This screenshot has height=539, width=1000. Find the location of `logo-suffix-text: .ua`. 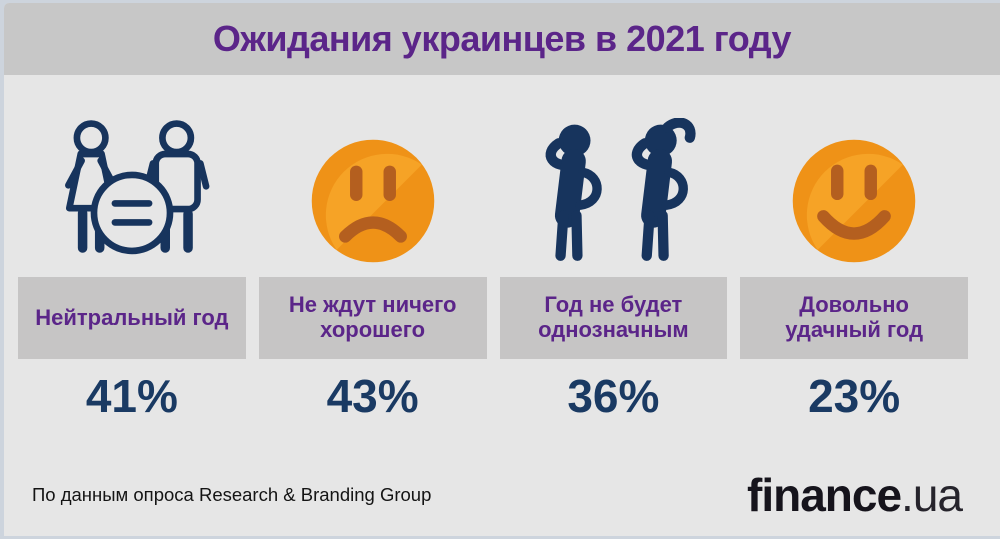

logo-suffix-text: .ua is located at coordinates (932, 495).